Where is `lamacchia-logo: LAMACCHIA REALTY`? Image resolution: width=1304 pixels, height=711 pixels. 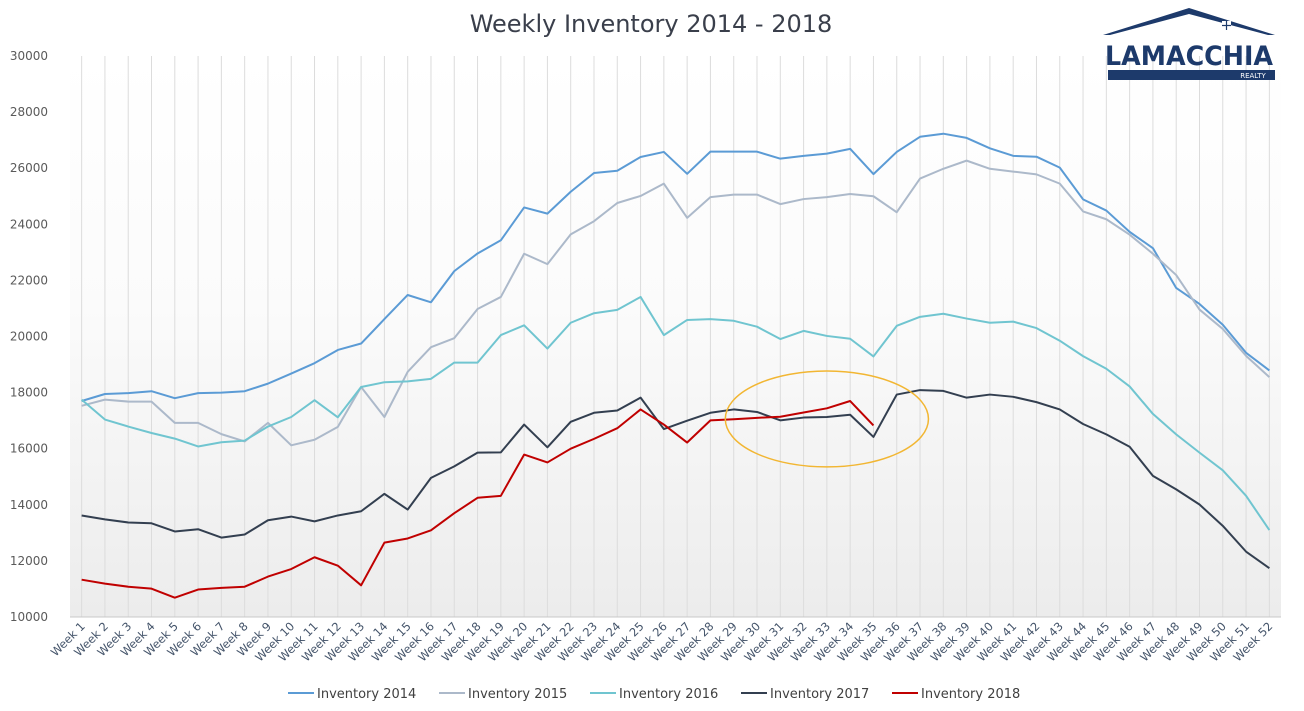 lamacchia-logo: LAMACCHIA REALTY is located at coordinates (1189, 44).